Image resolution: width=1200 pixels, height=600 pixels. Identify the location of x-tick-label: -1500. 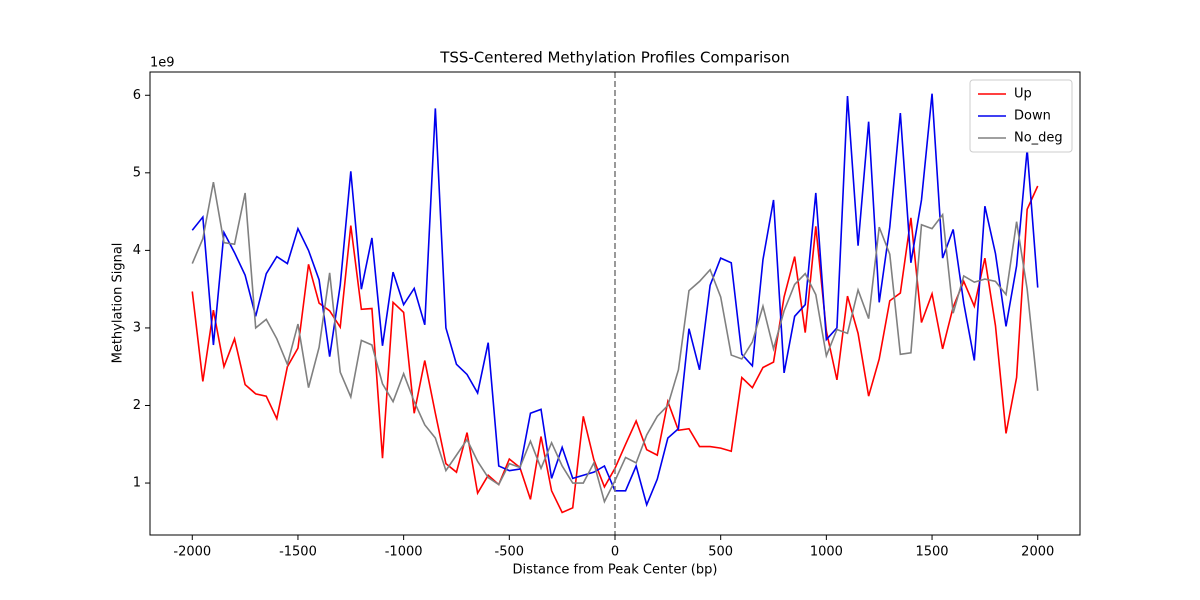
(298, 552).